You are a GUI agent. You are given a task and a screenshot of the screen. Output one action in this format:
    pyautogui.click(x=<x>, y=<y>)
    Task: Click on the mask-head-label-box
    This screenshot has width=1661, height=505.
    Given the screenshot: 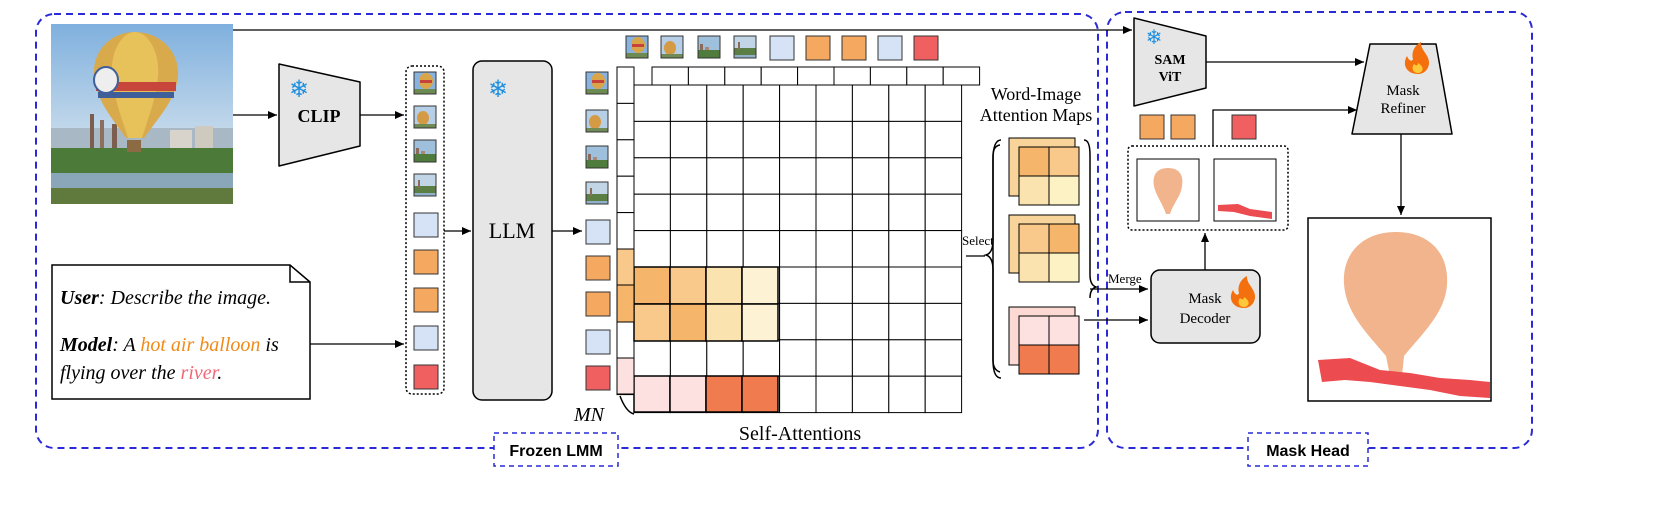 What is the action you would take?
    pyautogui.click(x=1308, y=449)
    